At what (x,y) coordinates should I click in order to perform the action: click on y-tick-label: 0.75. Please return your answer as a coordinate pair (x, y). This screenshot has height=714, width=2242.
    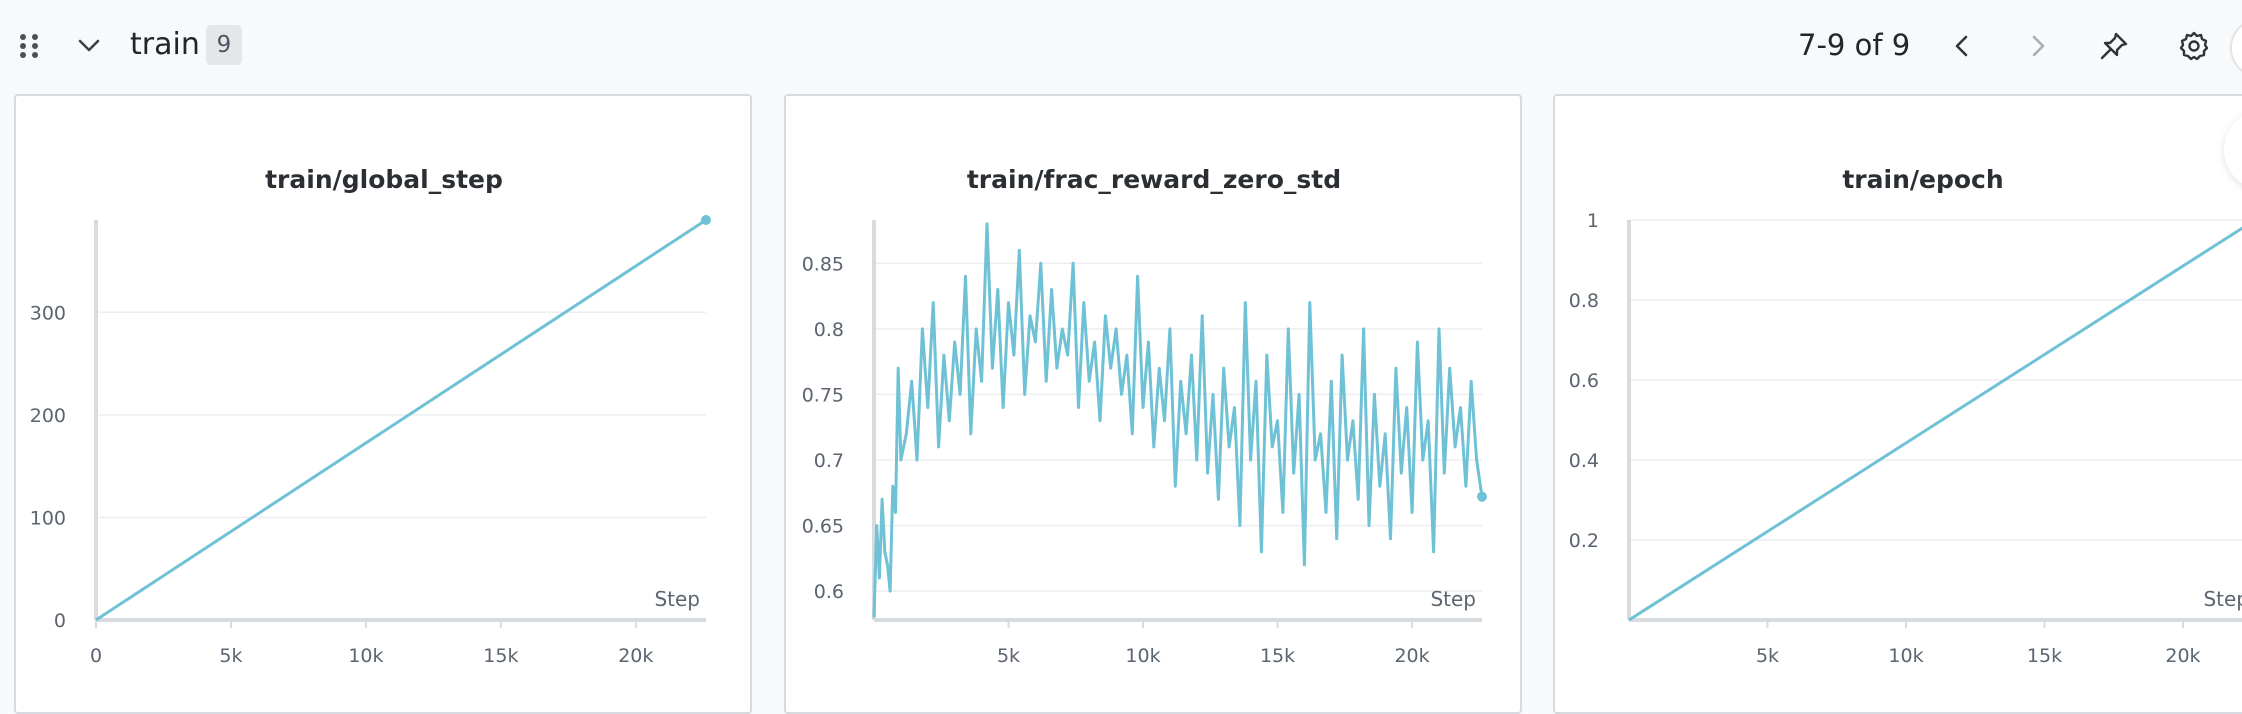
    Looking at the image, I should click on (823, 395).